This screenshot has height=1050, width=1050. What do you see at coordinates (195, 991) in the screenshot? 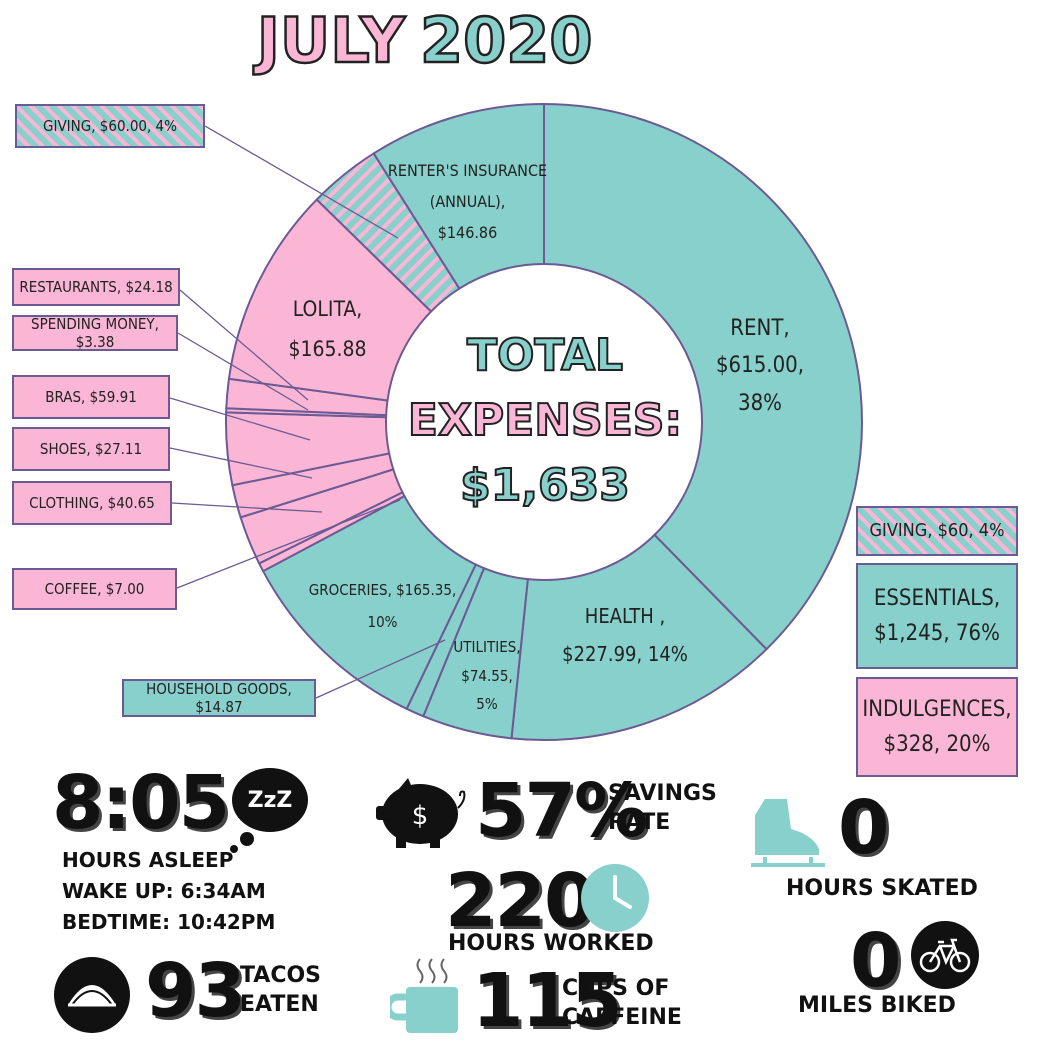
I see `tacos-value: 93` at bounding box center [195, 991].